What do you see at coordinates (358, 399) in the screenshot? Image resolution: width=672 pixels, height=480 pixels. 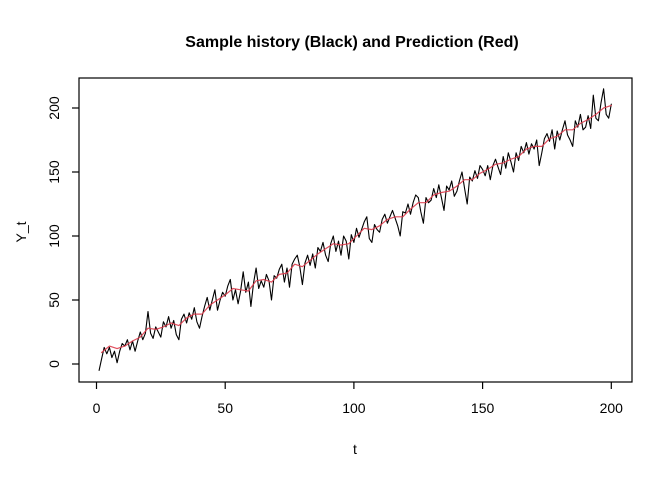 I see `x-axis-ticks: 0 50 100 150 200` at bounding box center [358, 399].